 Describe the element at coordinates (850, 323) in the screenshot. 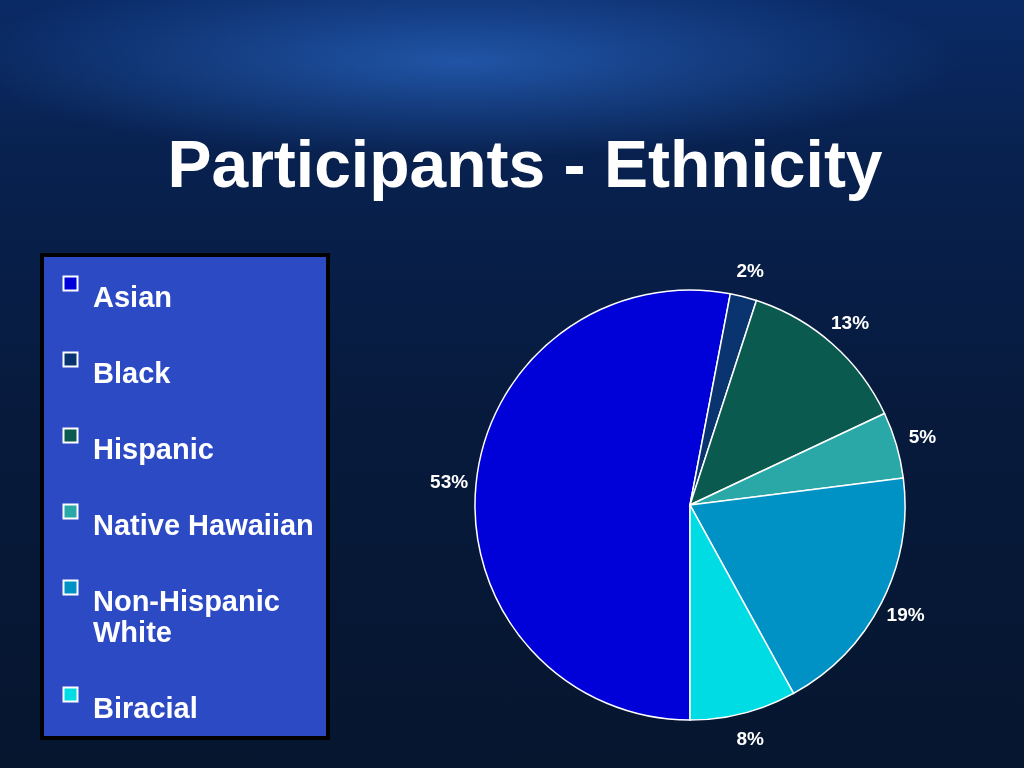

I see `data-label: 13%` at that location.